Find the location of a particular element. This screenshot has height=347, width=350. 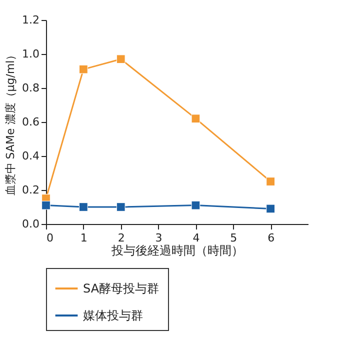

y-tick-label: 0.6 is located at coordinates (31, 122).